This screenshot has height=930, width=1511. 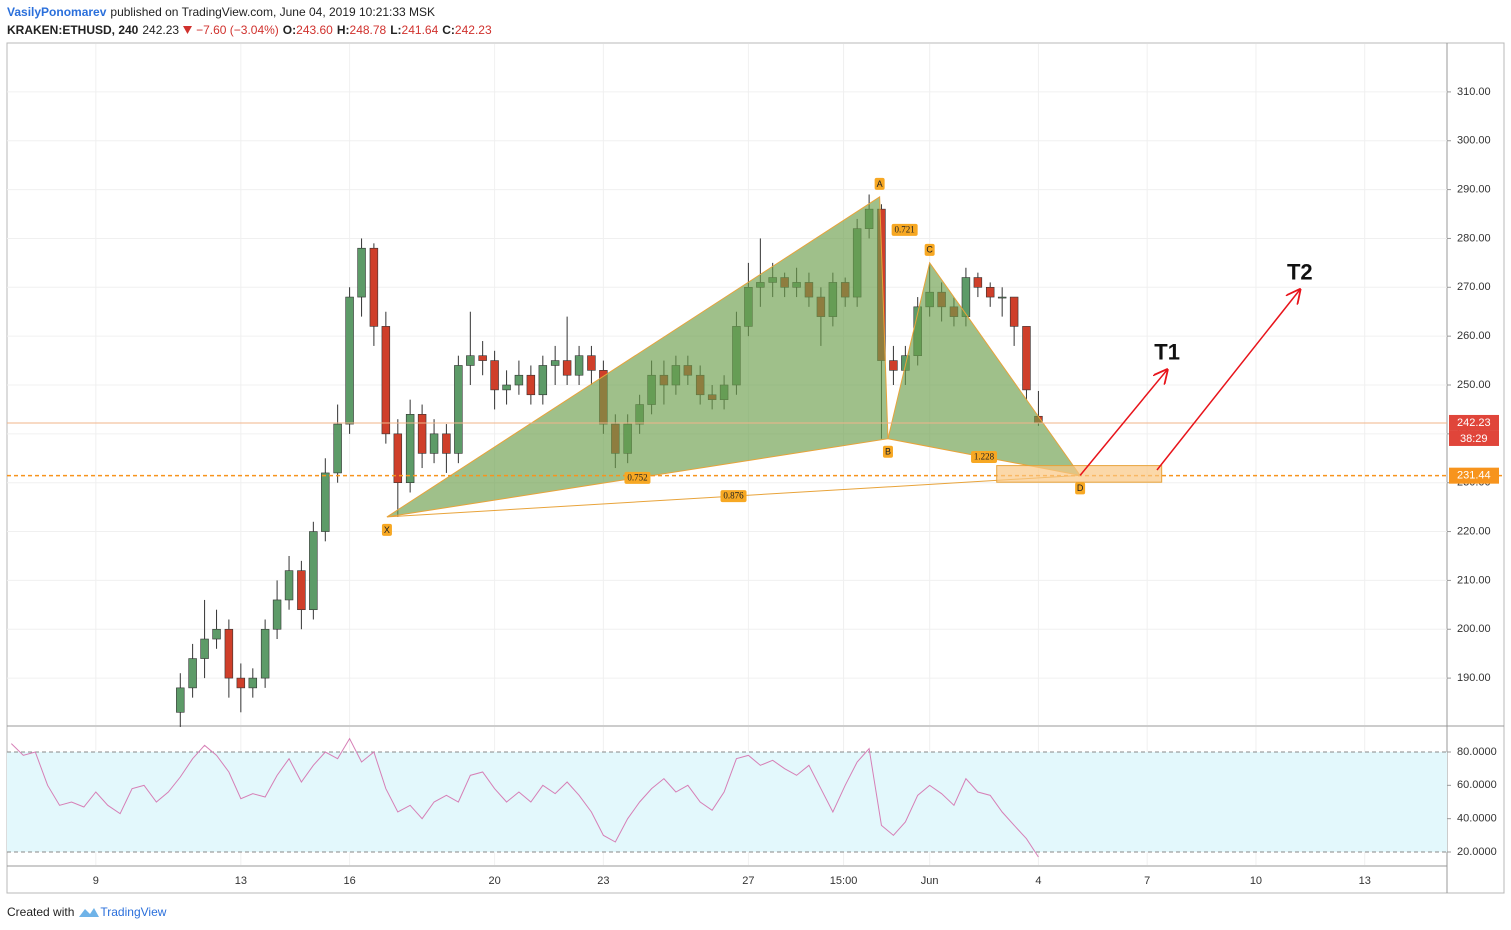 I want to click on y-tick-label: 280.00, so click(x=1474, y=238).